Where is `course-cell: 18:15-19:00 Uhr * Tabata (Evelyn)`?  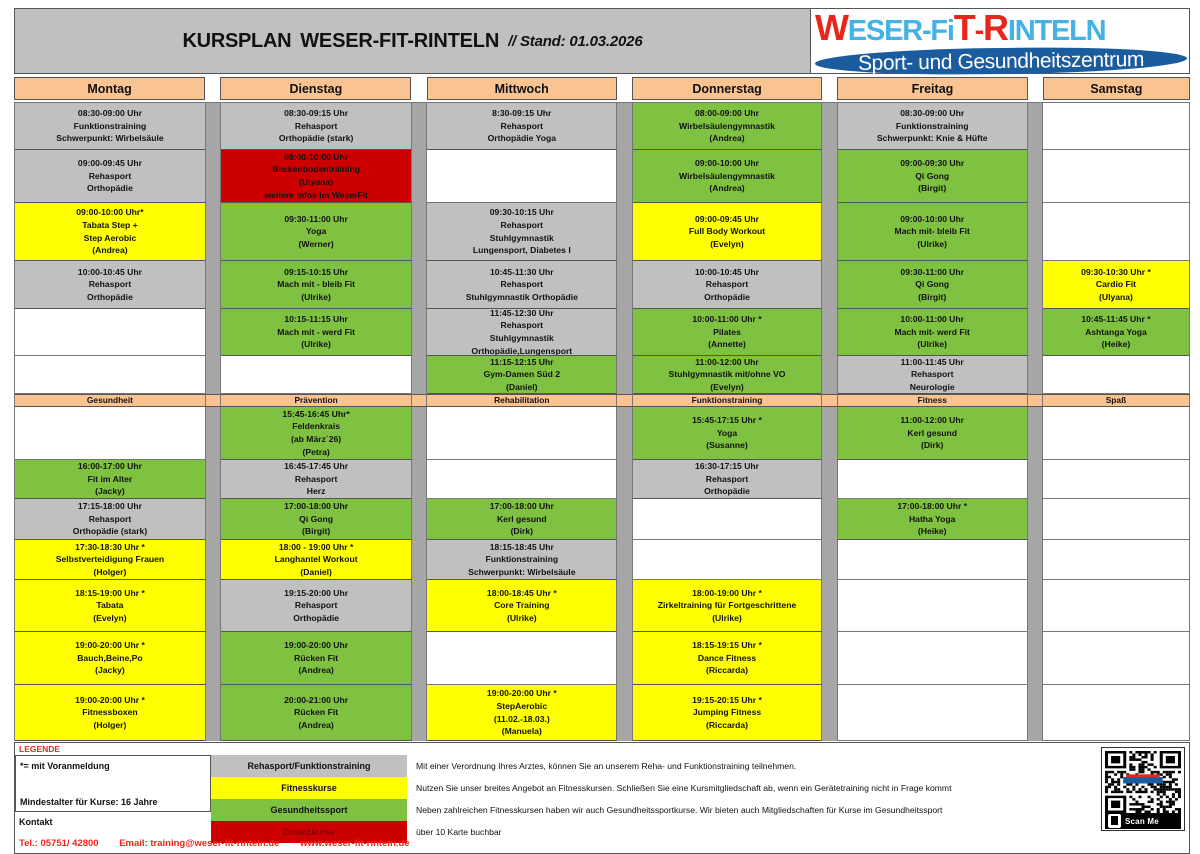 course-cell: 18:15-19:00 Uhr * Tabata (Evelyn) is located at coordinates (110, 606).